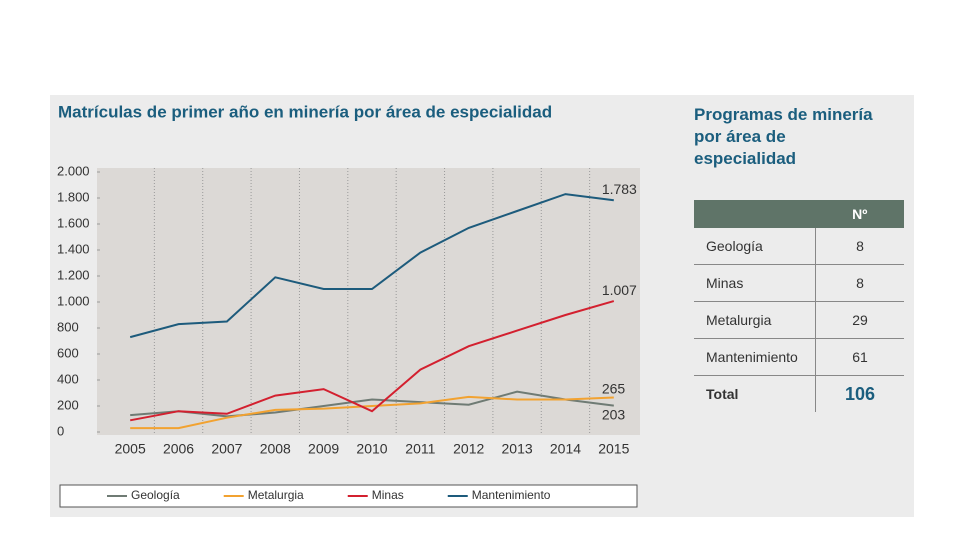  What do you see at coordinates (73, 170) in the screenshot?
I see `y-tick-label: 2.000` at bounding box center [73, 170].